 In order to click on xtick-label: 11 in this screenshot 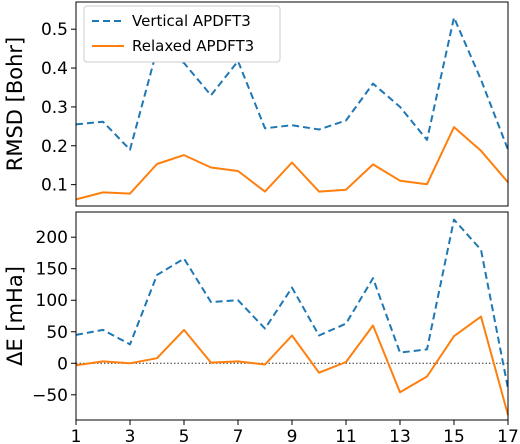, I will do `click(346, 435)`.